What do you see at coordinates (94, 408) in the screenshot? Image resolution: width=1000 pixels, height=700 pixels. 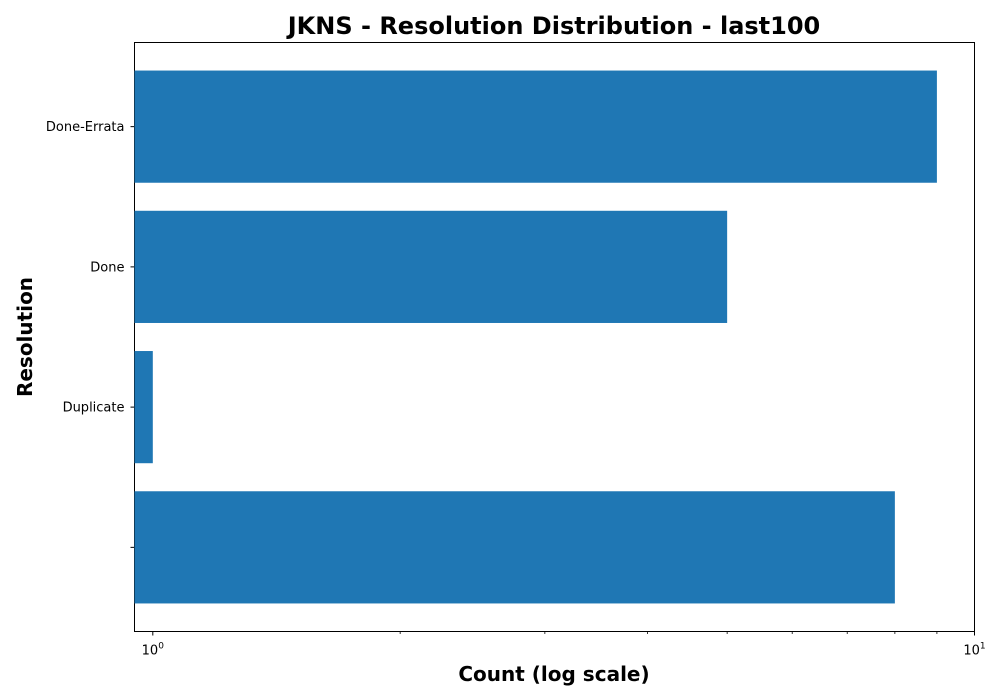 I see `y-tick-label: Duplicate` at bounding box center [94, 408].